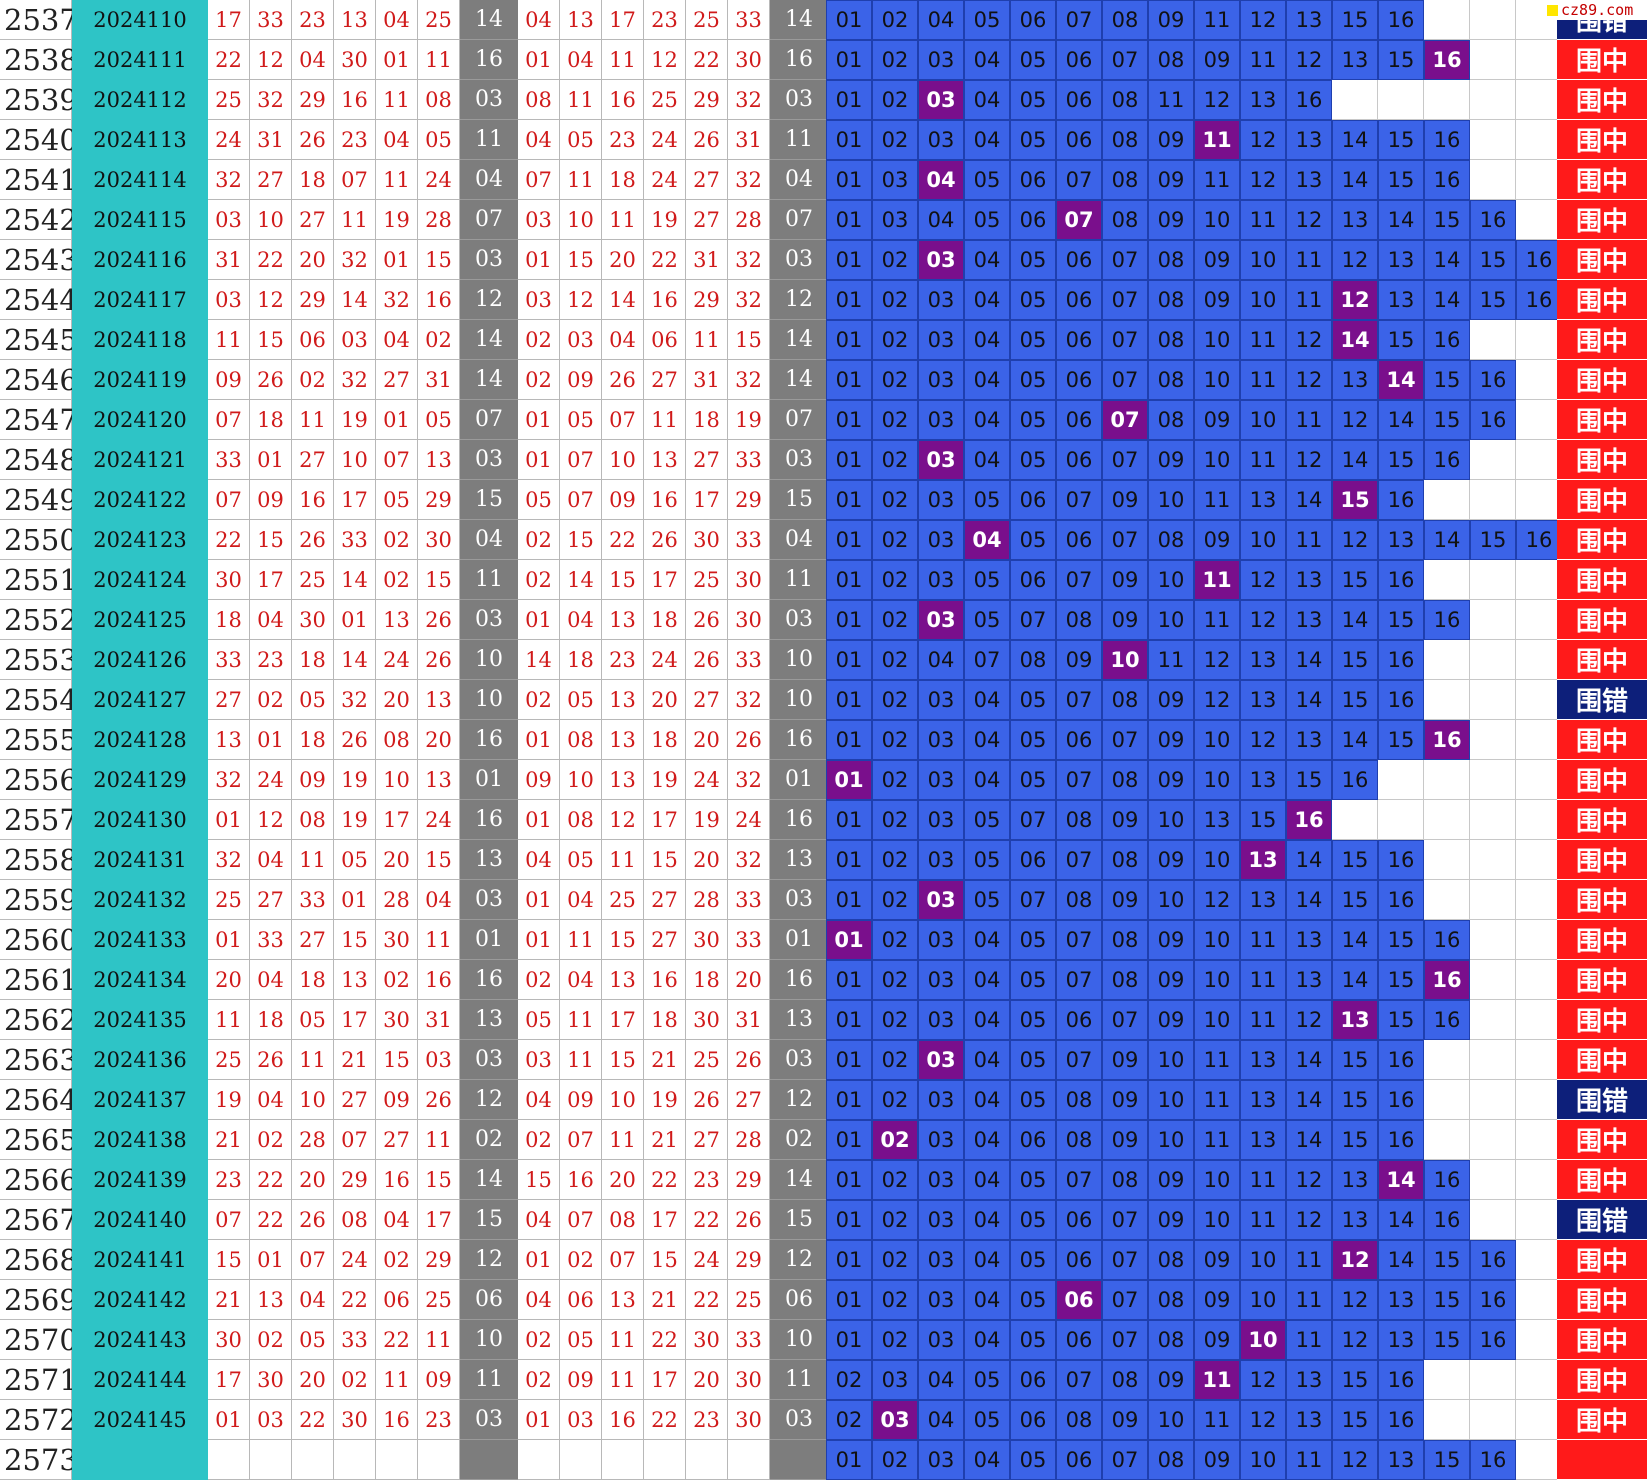 This screenshot has width=1647, height=1480. I want to click on sorted-number: 28, so click(749, 220).